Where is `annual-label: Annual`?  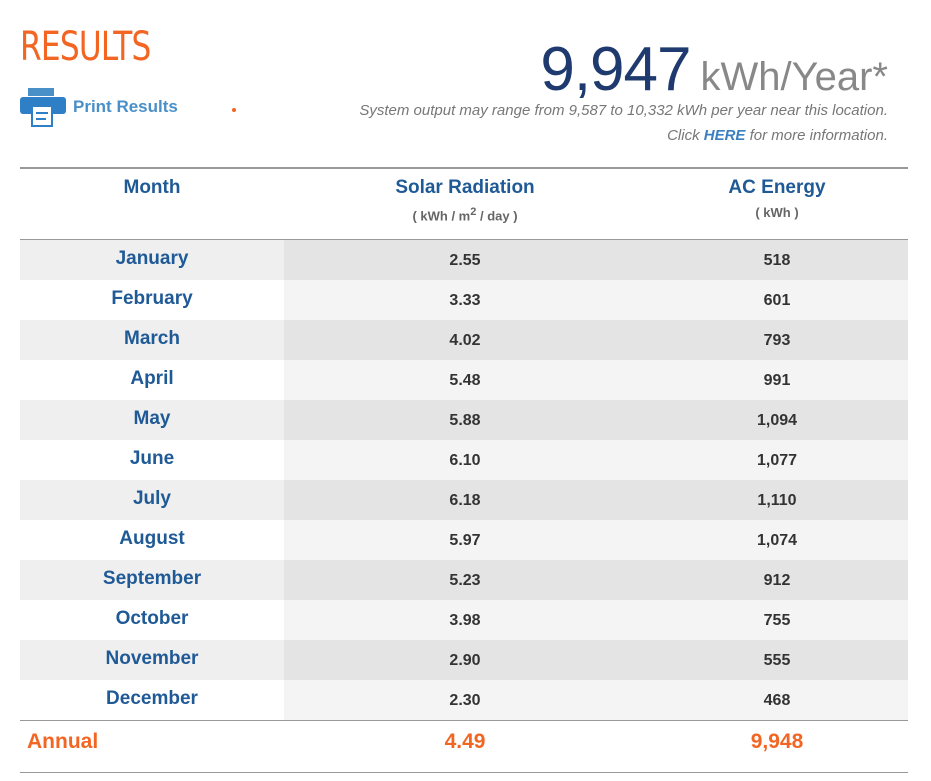 annual-label: Annual is located at coordinates (63, 741).